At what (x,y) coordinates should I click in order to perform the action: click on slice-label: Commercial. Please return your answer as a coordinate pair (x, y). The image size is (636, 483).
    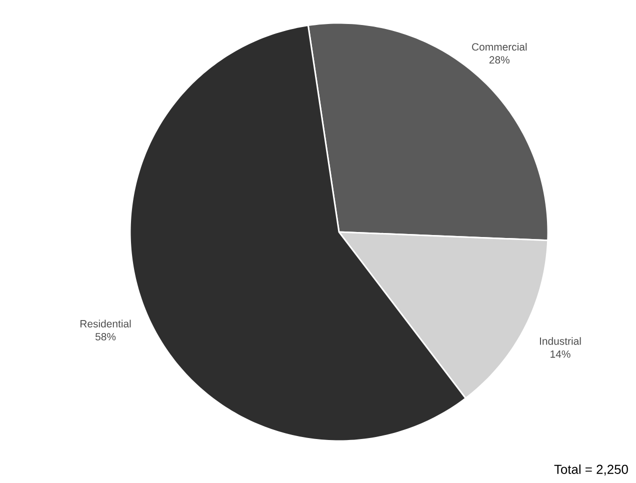
    Looking at the image, I should click on (499, 46).